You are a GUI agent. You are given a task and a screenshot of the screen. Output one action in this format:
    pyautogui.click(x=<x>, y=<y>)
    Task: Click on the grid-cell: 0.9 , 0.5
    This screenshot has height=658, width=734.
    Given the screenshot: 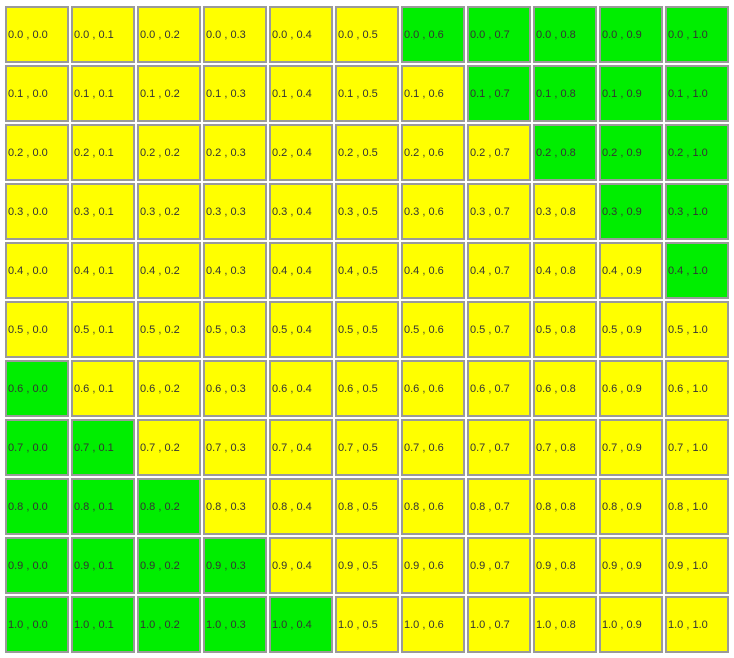 What is the action you would take?
    pyautogui.click(x=367, y=565)
    